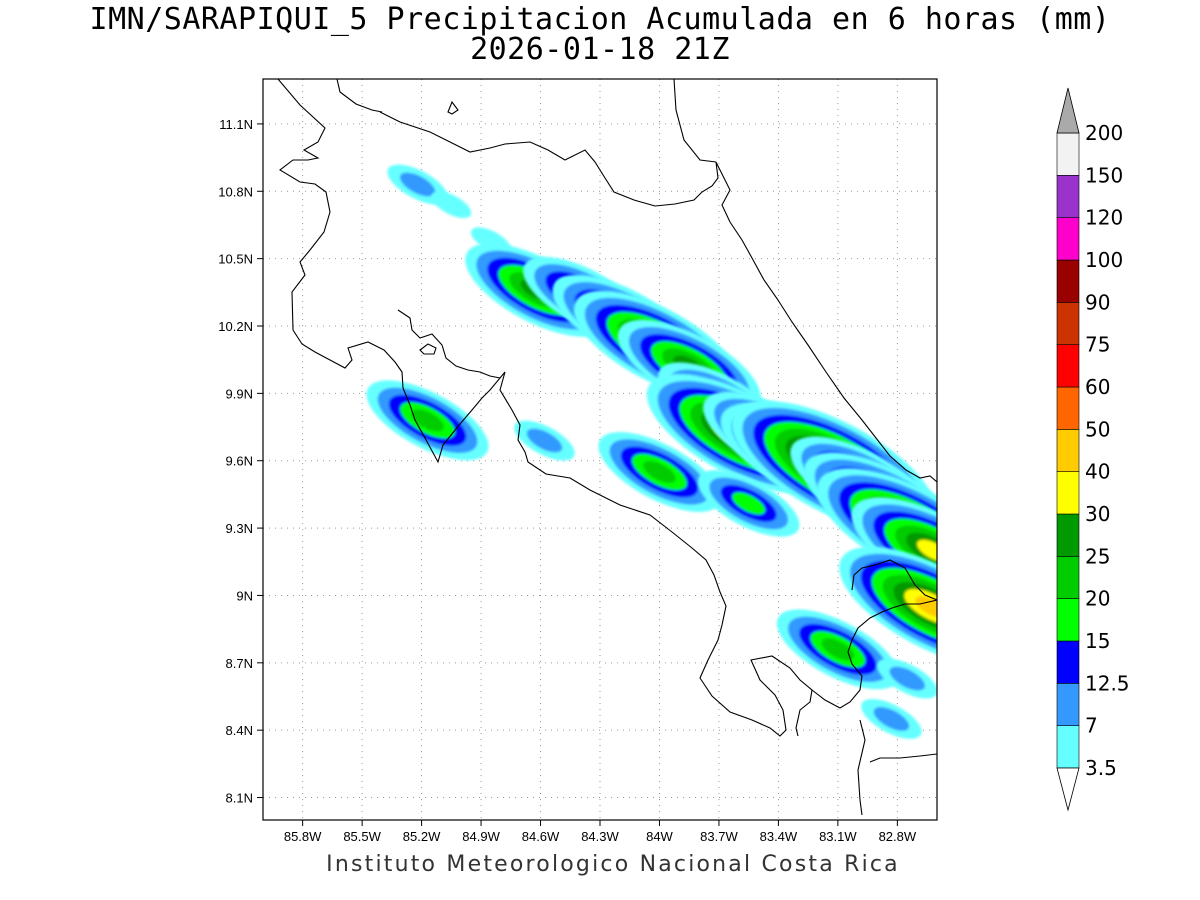 This screenshot has width=1200, height=900. Describe the element at coordinates (244, 595) in the screenshot. I see `lat-tick-label: 9N` at that location.